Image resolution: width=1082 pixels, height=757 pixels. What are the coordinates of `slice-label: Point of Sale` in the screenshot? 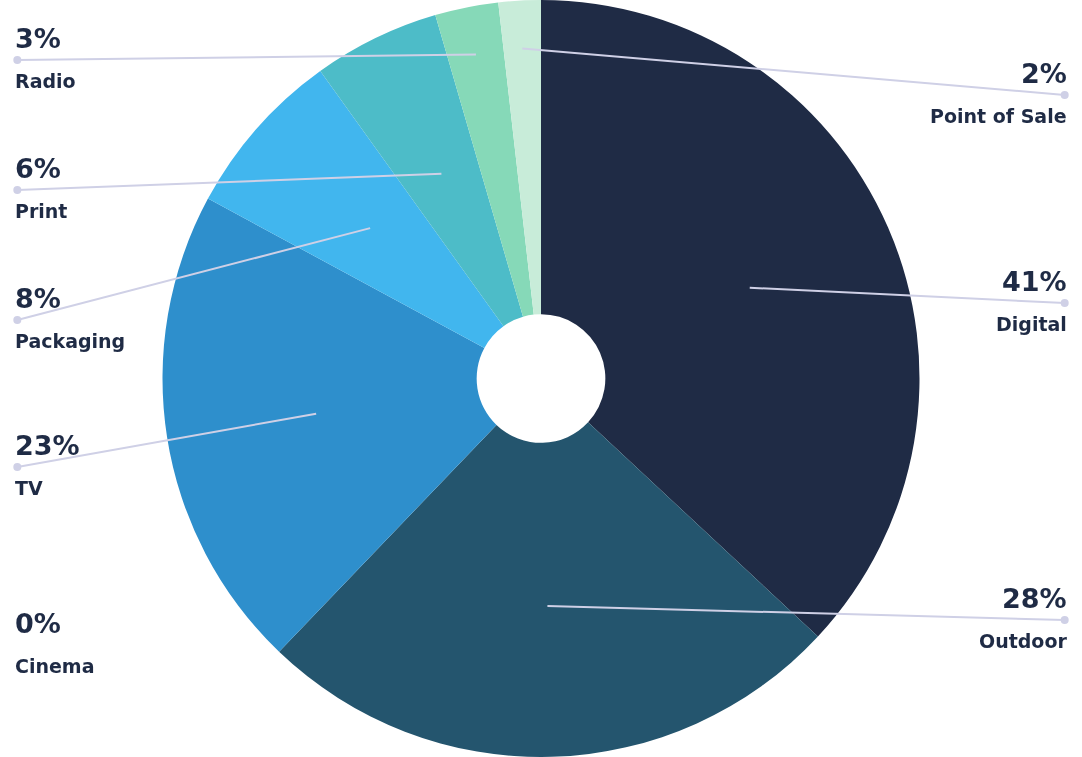 It's located at (998, 116).